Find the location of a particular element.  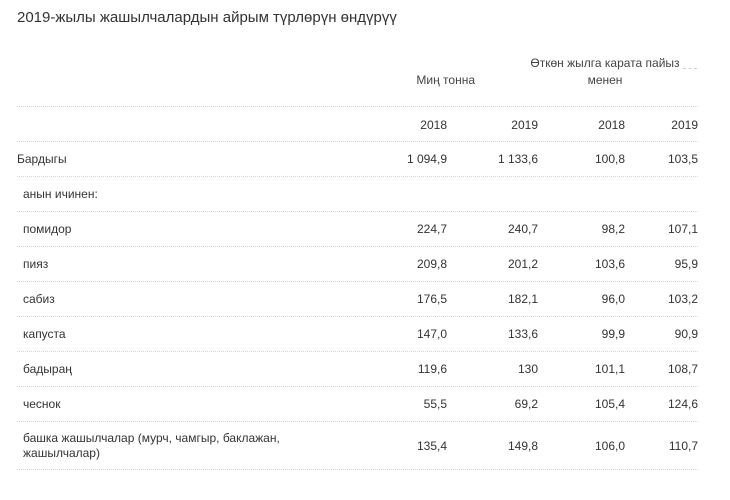

cell-value: 133,6 is located at coordinates (522, 334).